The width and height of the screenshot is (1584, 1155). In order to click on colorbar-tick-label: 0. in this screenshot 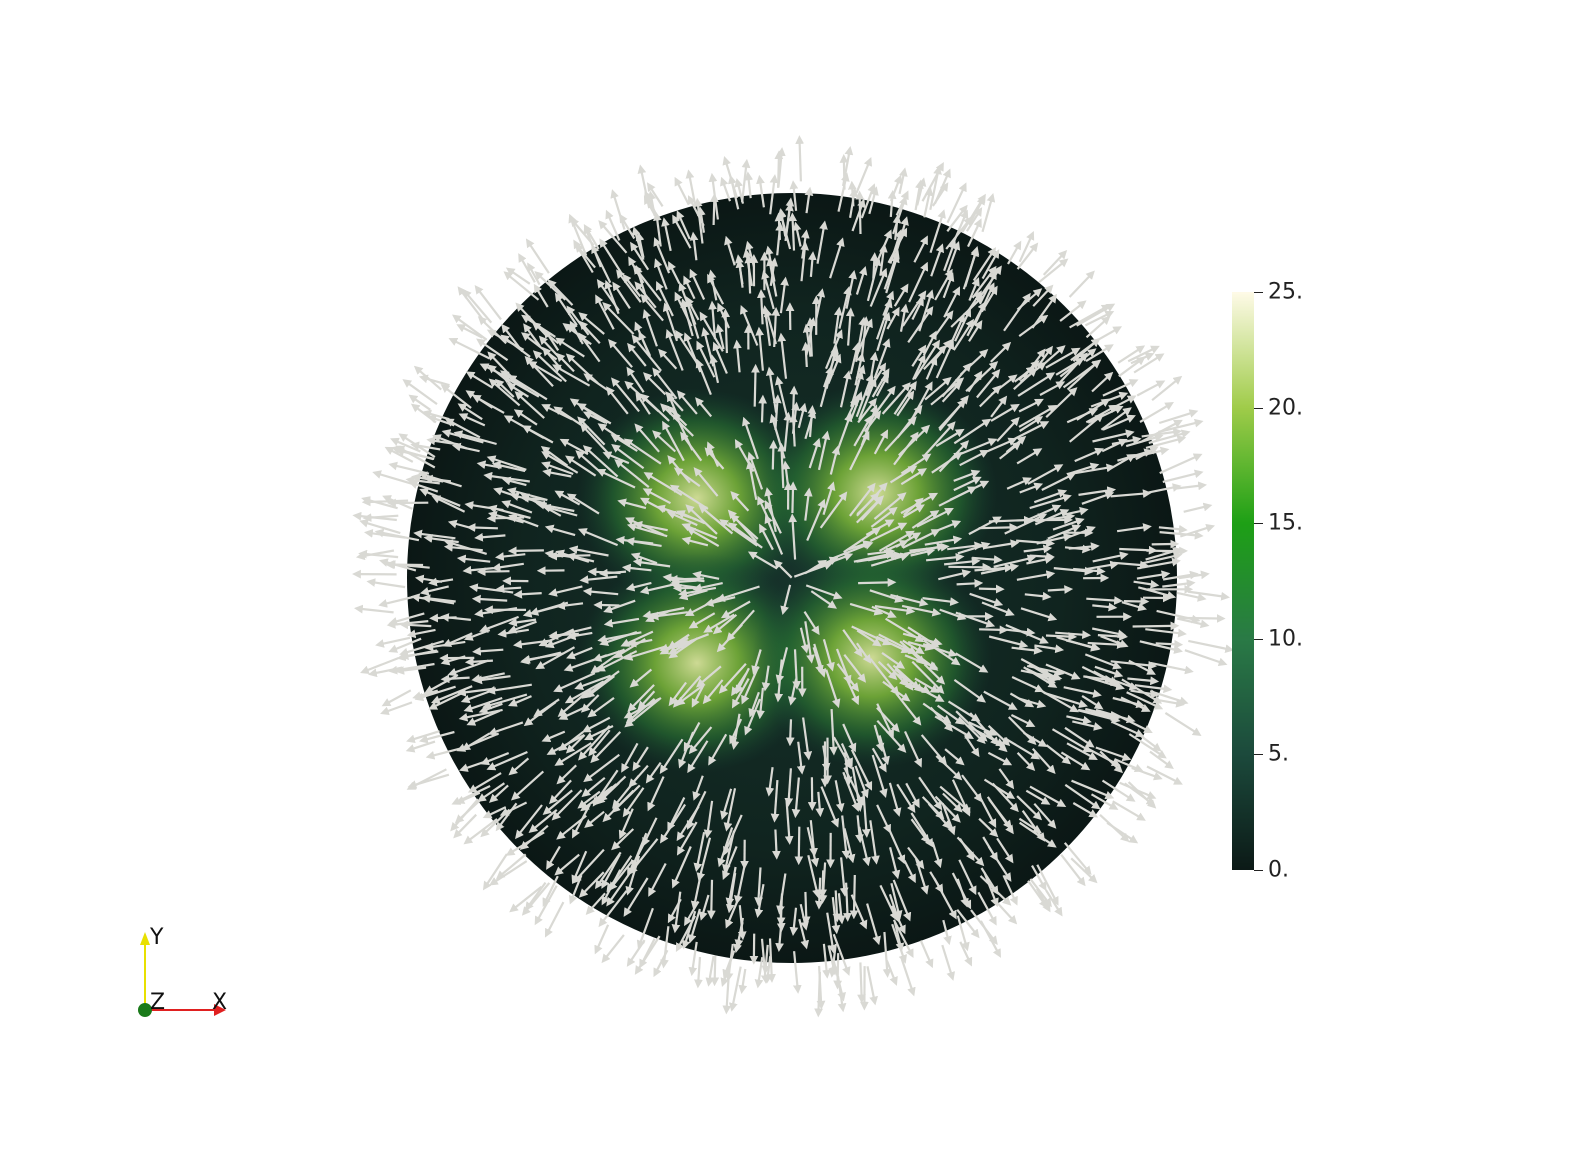, I will do `click(1278, 870)`.